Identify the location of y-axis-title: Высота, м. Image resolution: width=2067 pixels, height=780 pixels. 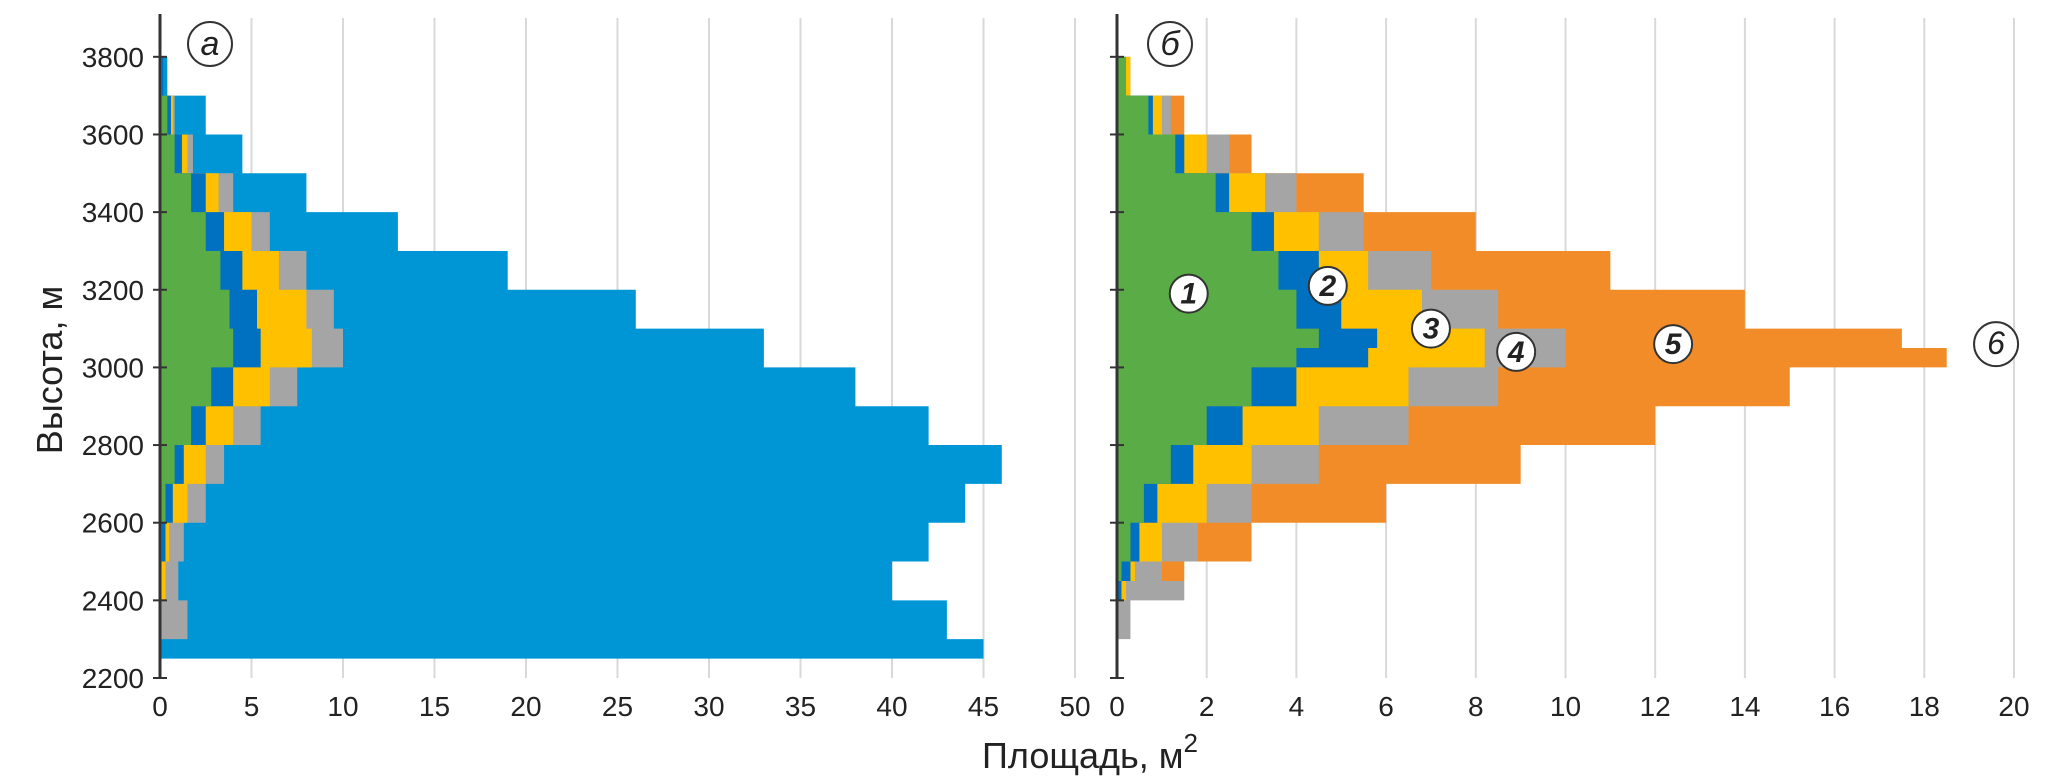
(49, 370).